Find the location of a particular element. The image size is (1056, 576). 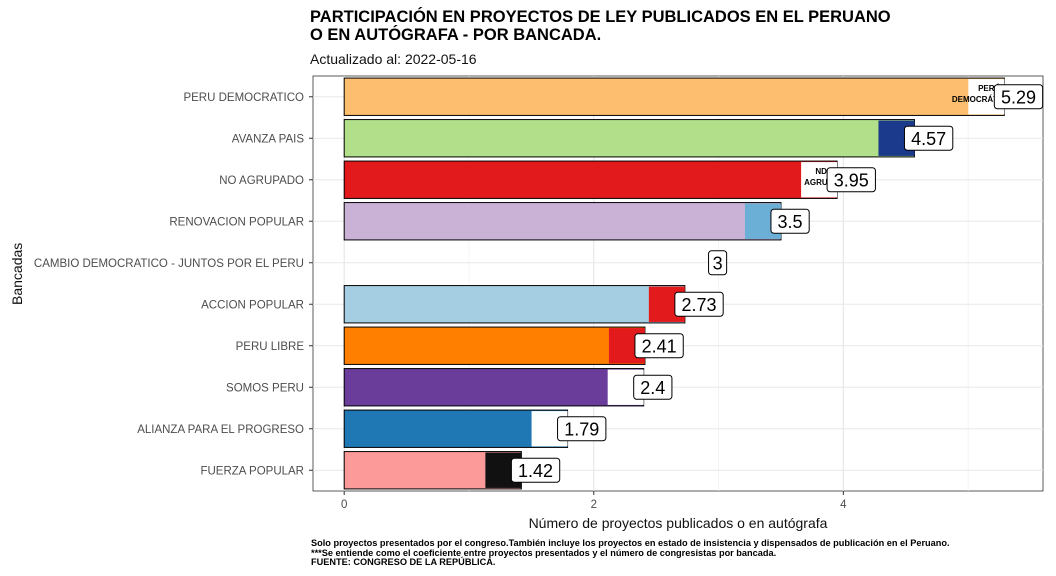

y-tick-label: FUERZA POPULAR is located at coordinates (252, 471).